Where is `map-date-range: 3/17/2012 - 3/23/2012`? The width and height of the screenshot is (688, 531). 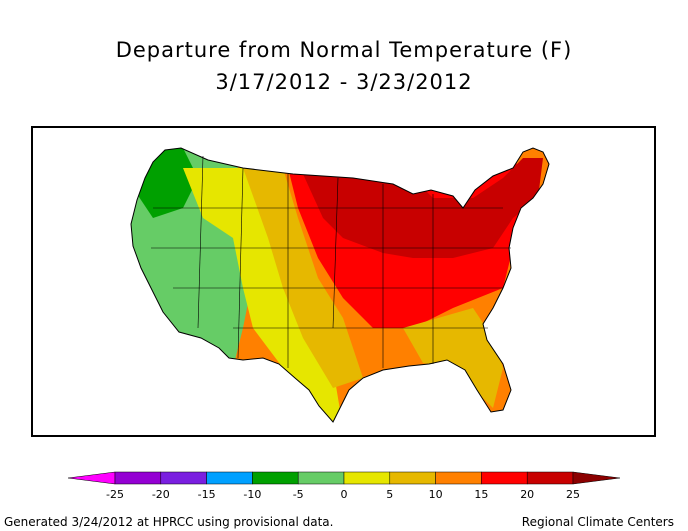
map-date-range: 3/17/2012 - 3/23/2012 is located at coordinates (344, 82).